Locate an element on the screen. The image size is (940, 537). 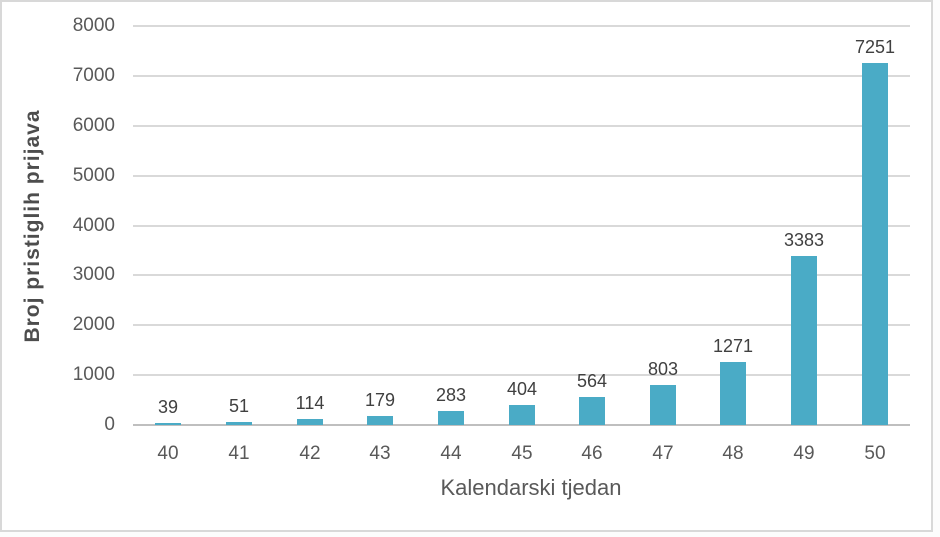
x-tick-label: 47 is located at coordinates (663, 453).